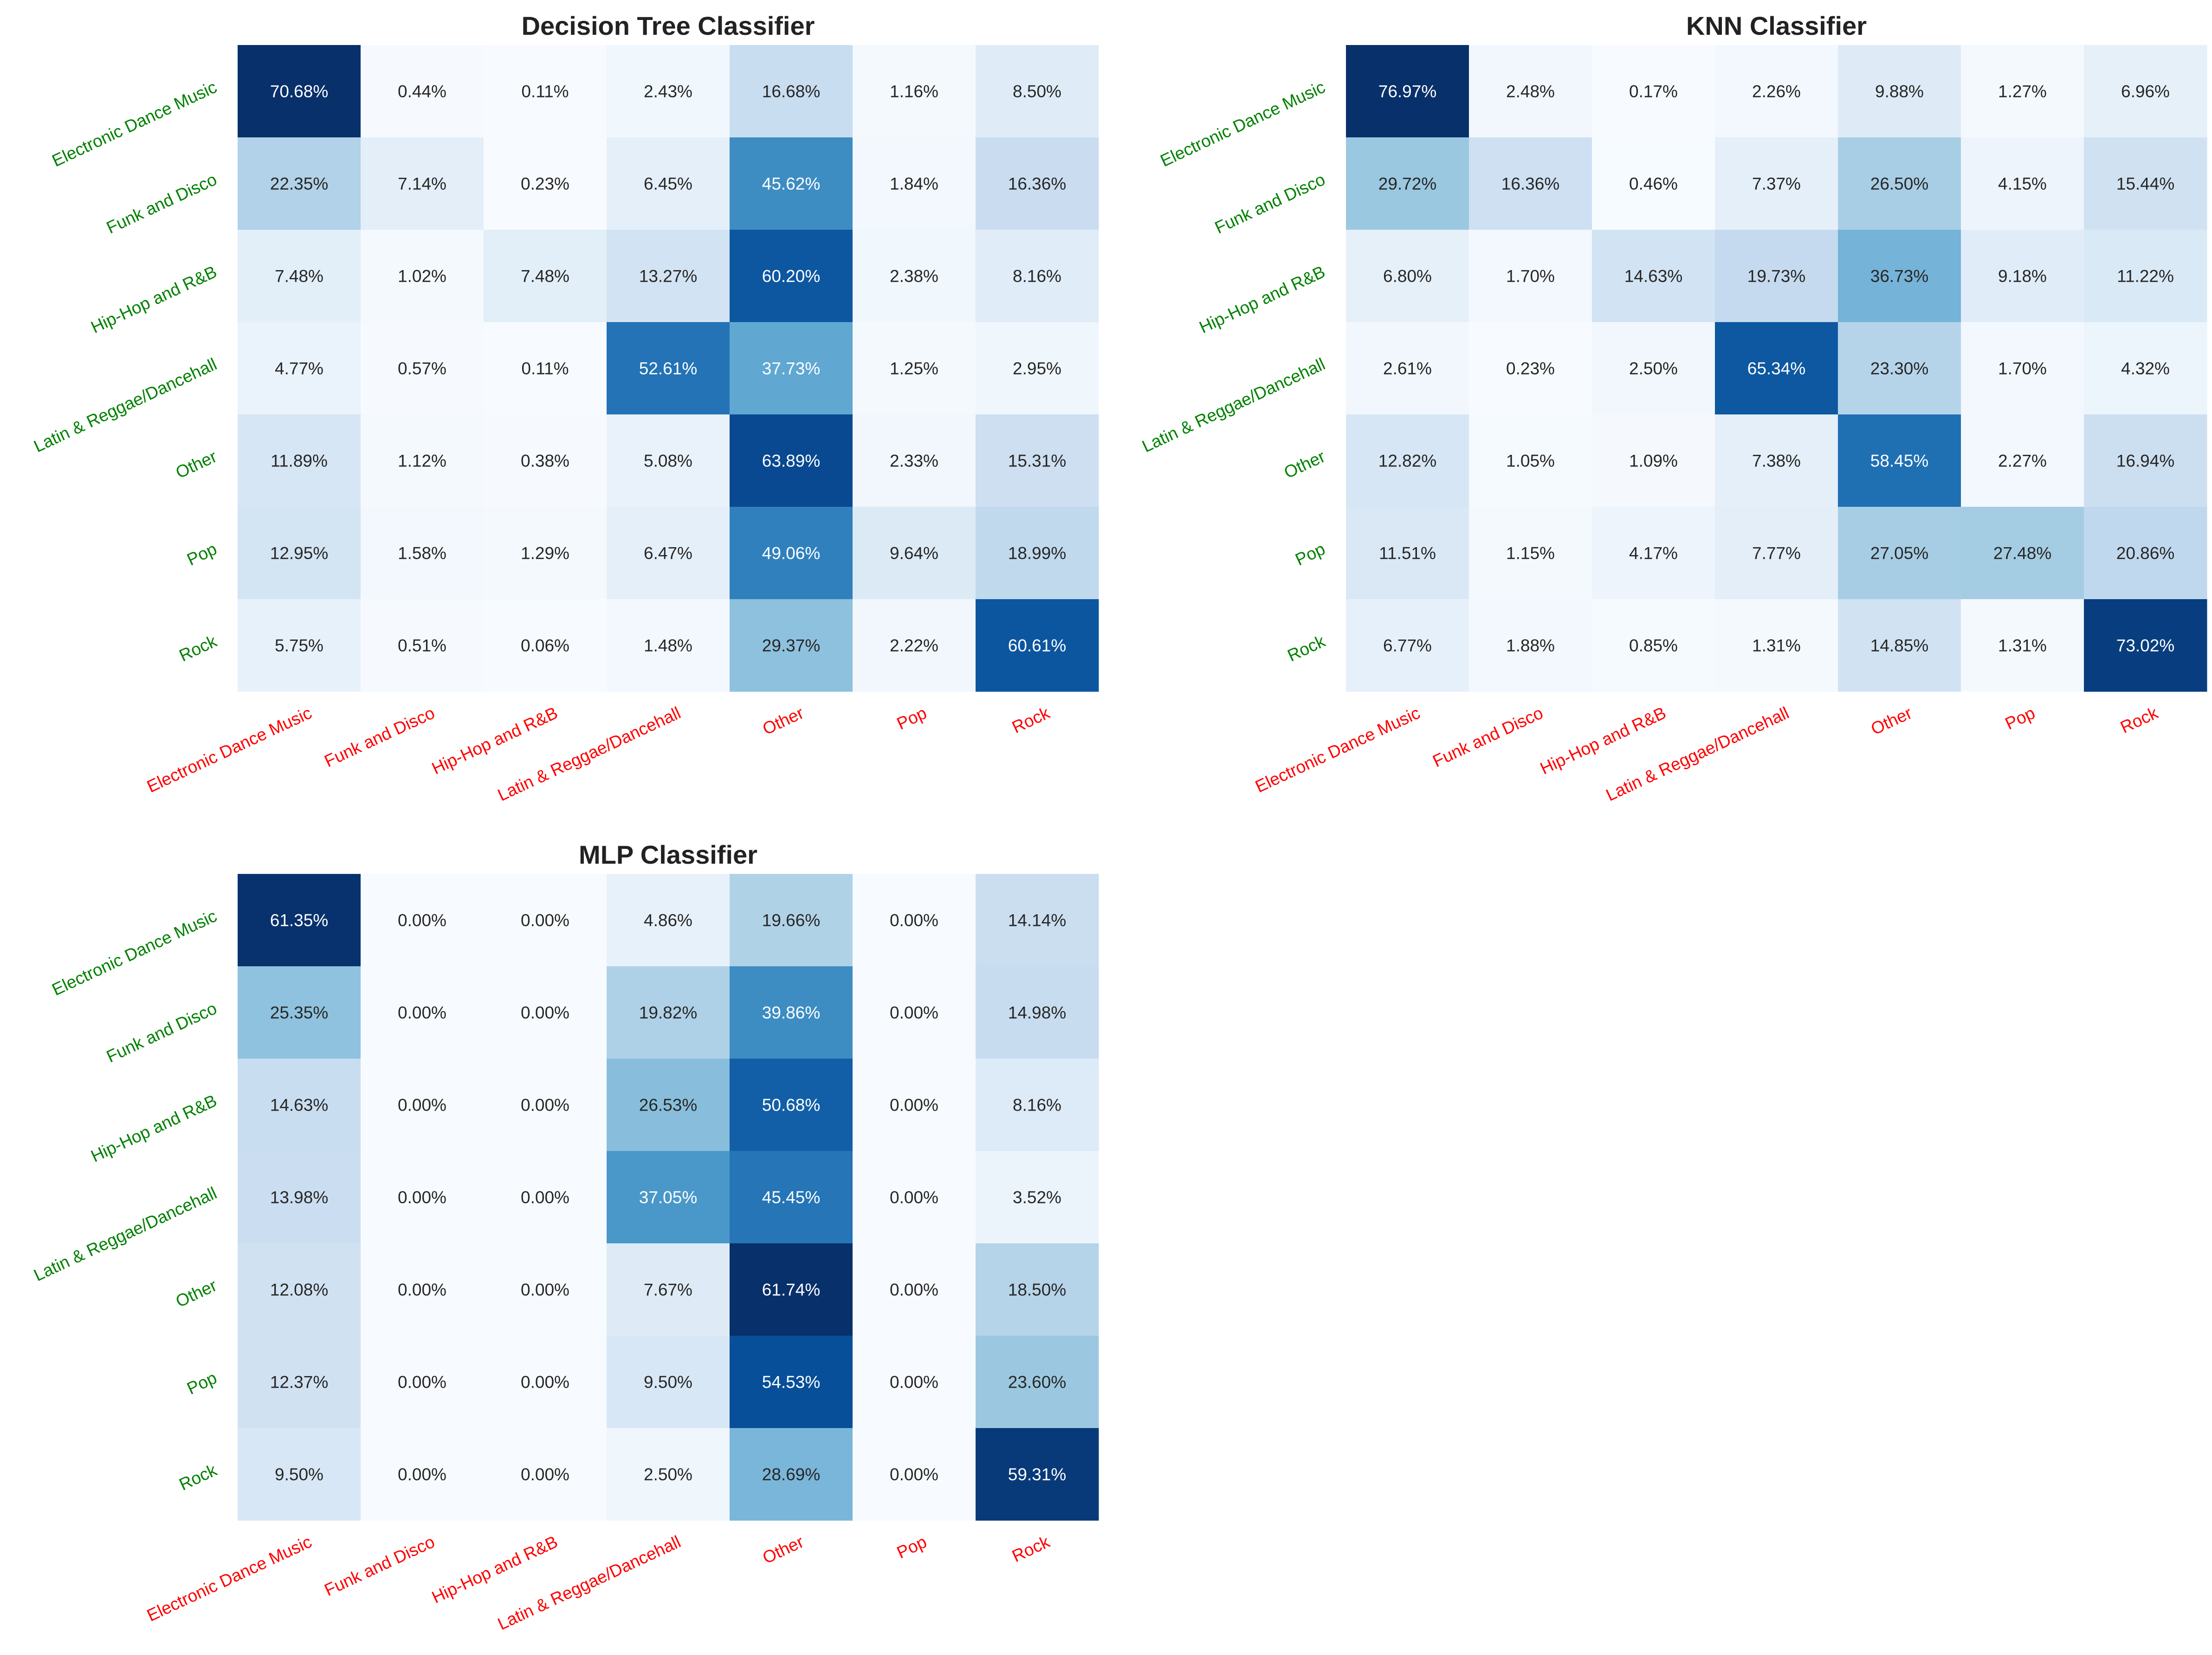  I want to click on cell-value-label: 45.62%, so click(791, 185).